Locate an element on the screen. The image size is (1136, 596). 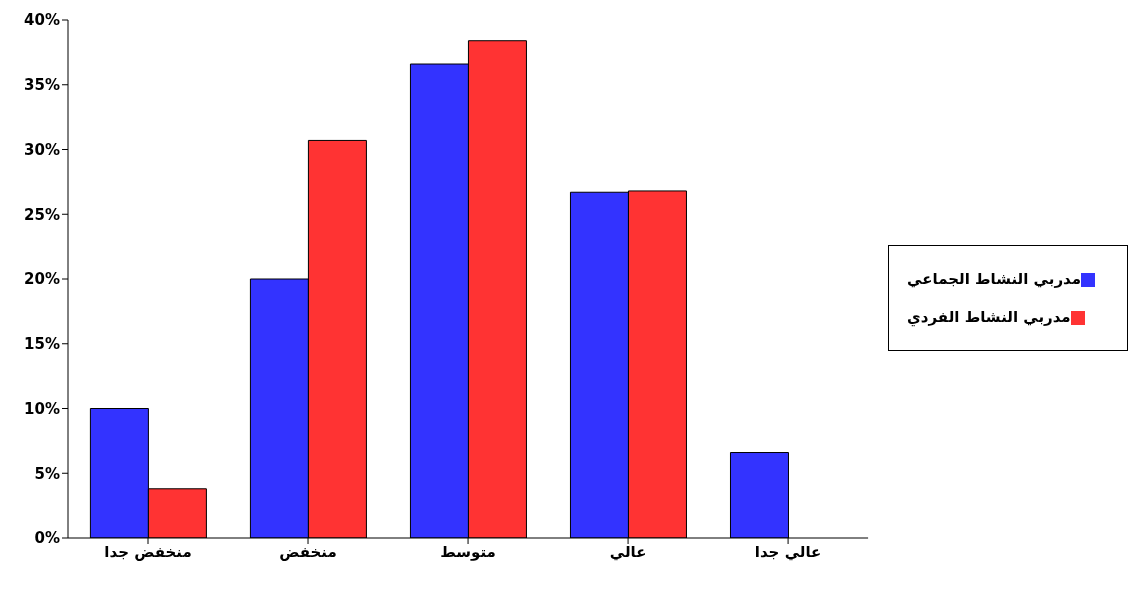
y-tick-label: 5% is located at coordinates (47, 473).